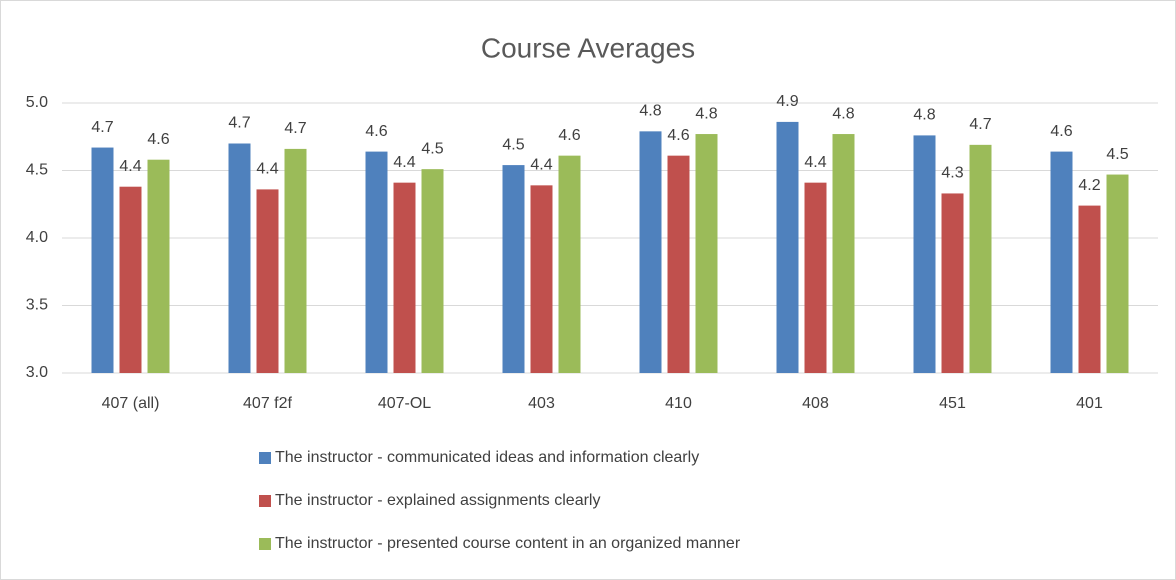 The width and height of the screenshot is (1176, 580). Describe the element at coordinates (37, 102) in the screenshot. I see `y-tick-label: 5.0` at that location.